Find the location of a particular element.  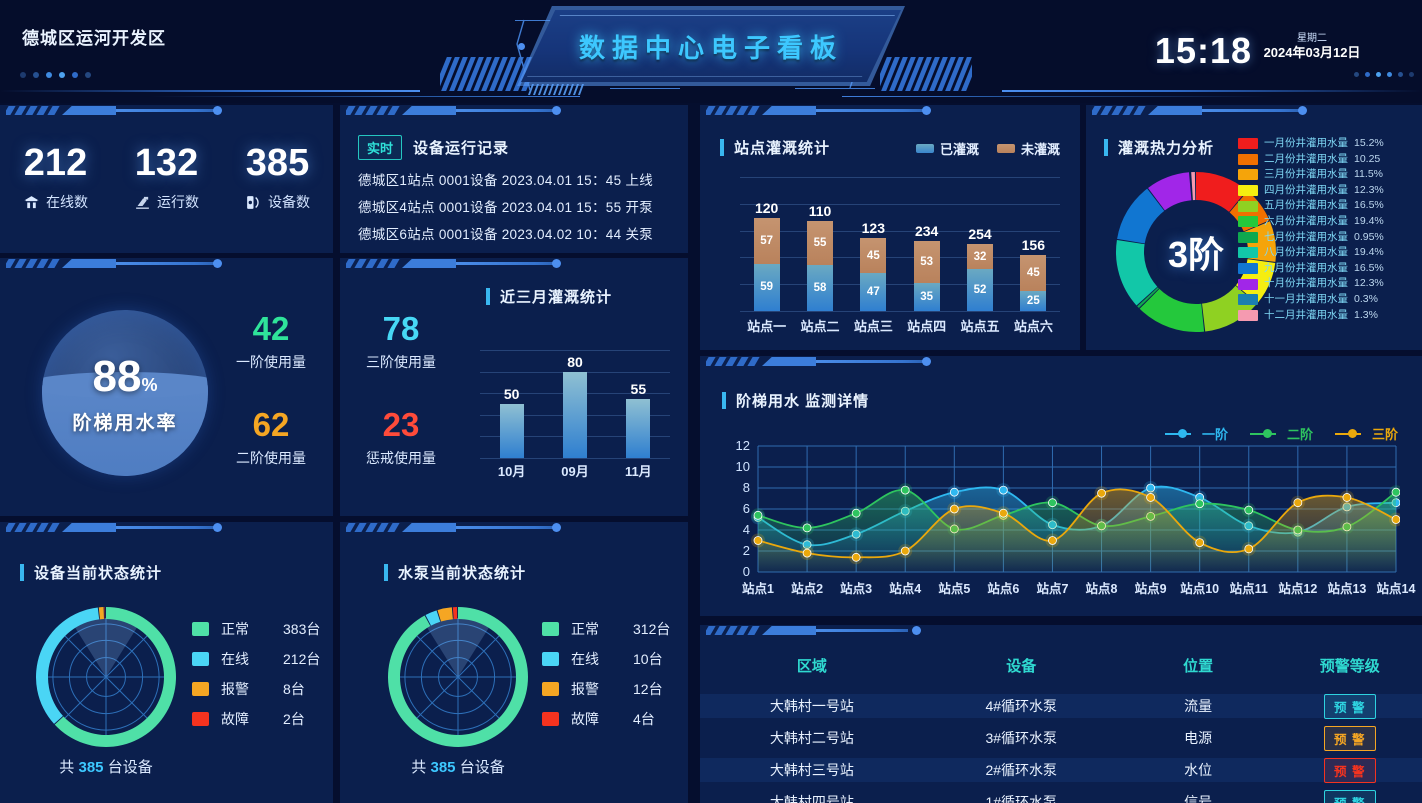

bar-group: 52 32 254 is located at coordinates (980, 268).